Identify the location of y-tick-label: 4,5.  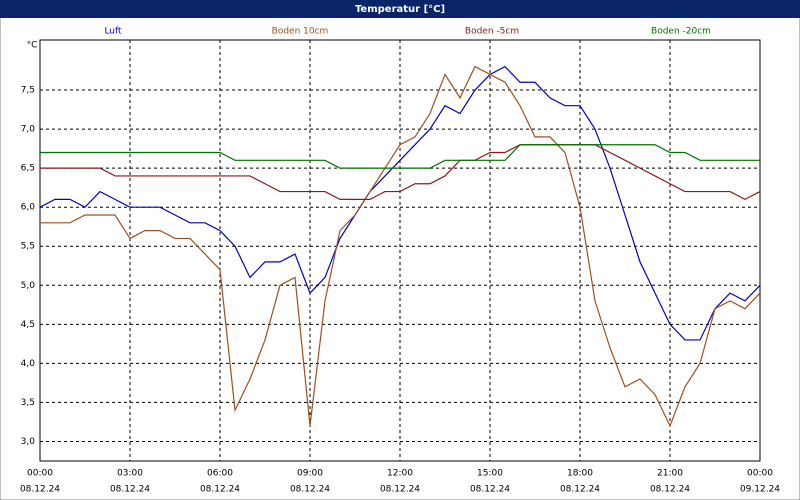
(28, 325).